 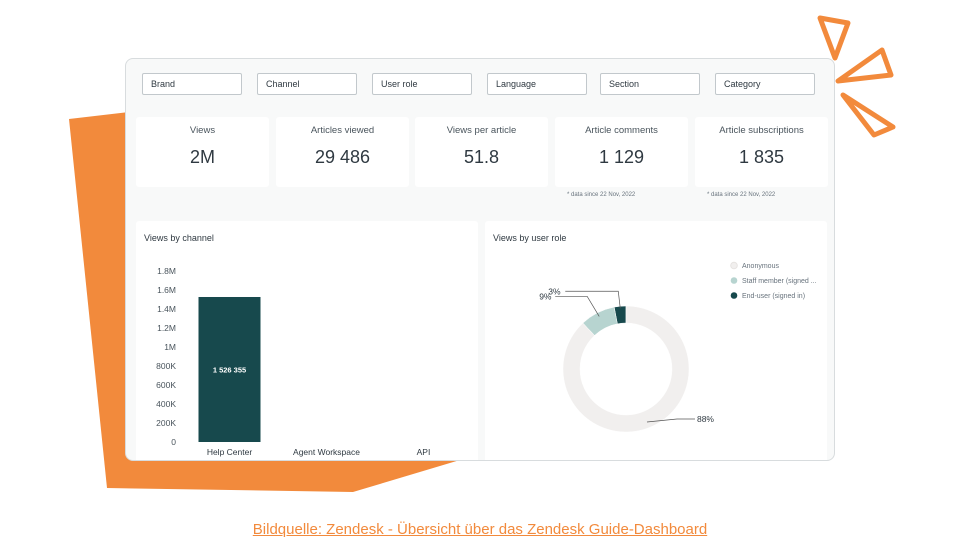 I want to click on kpi-value: 2M, so click(x=202, y=157).